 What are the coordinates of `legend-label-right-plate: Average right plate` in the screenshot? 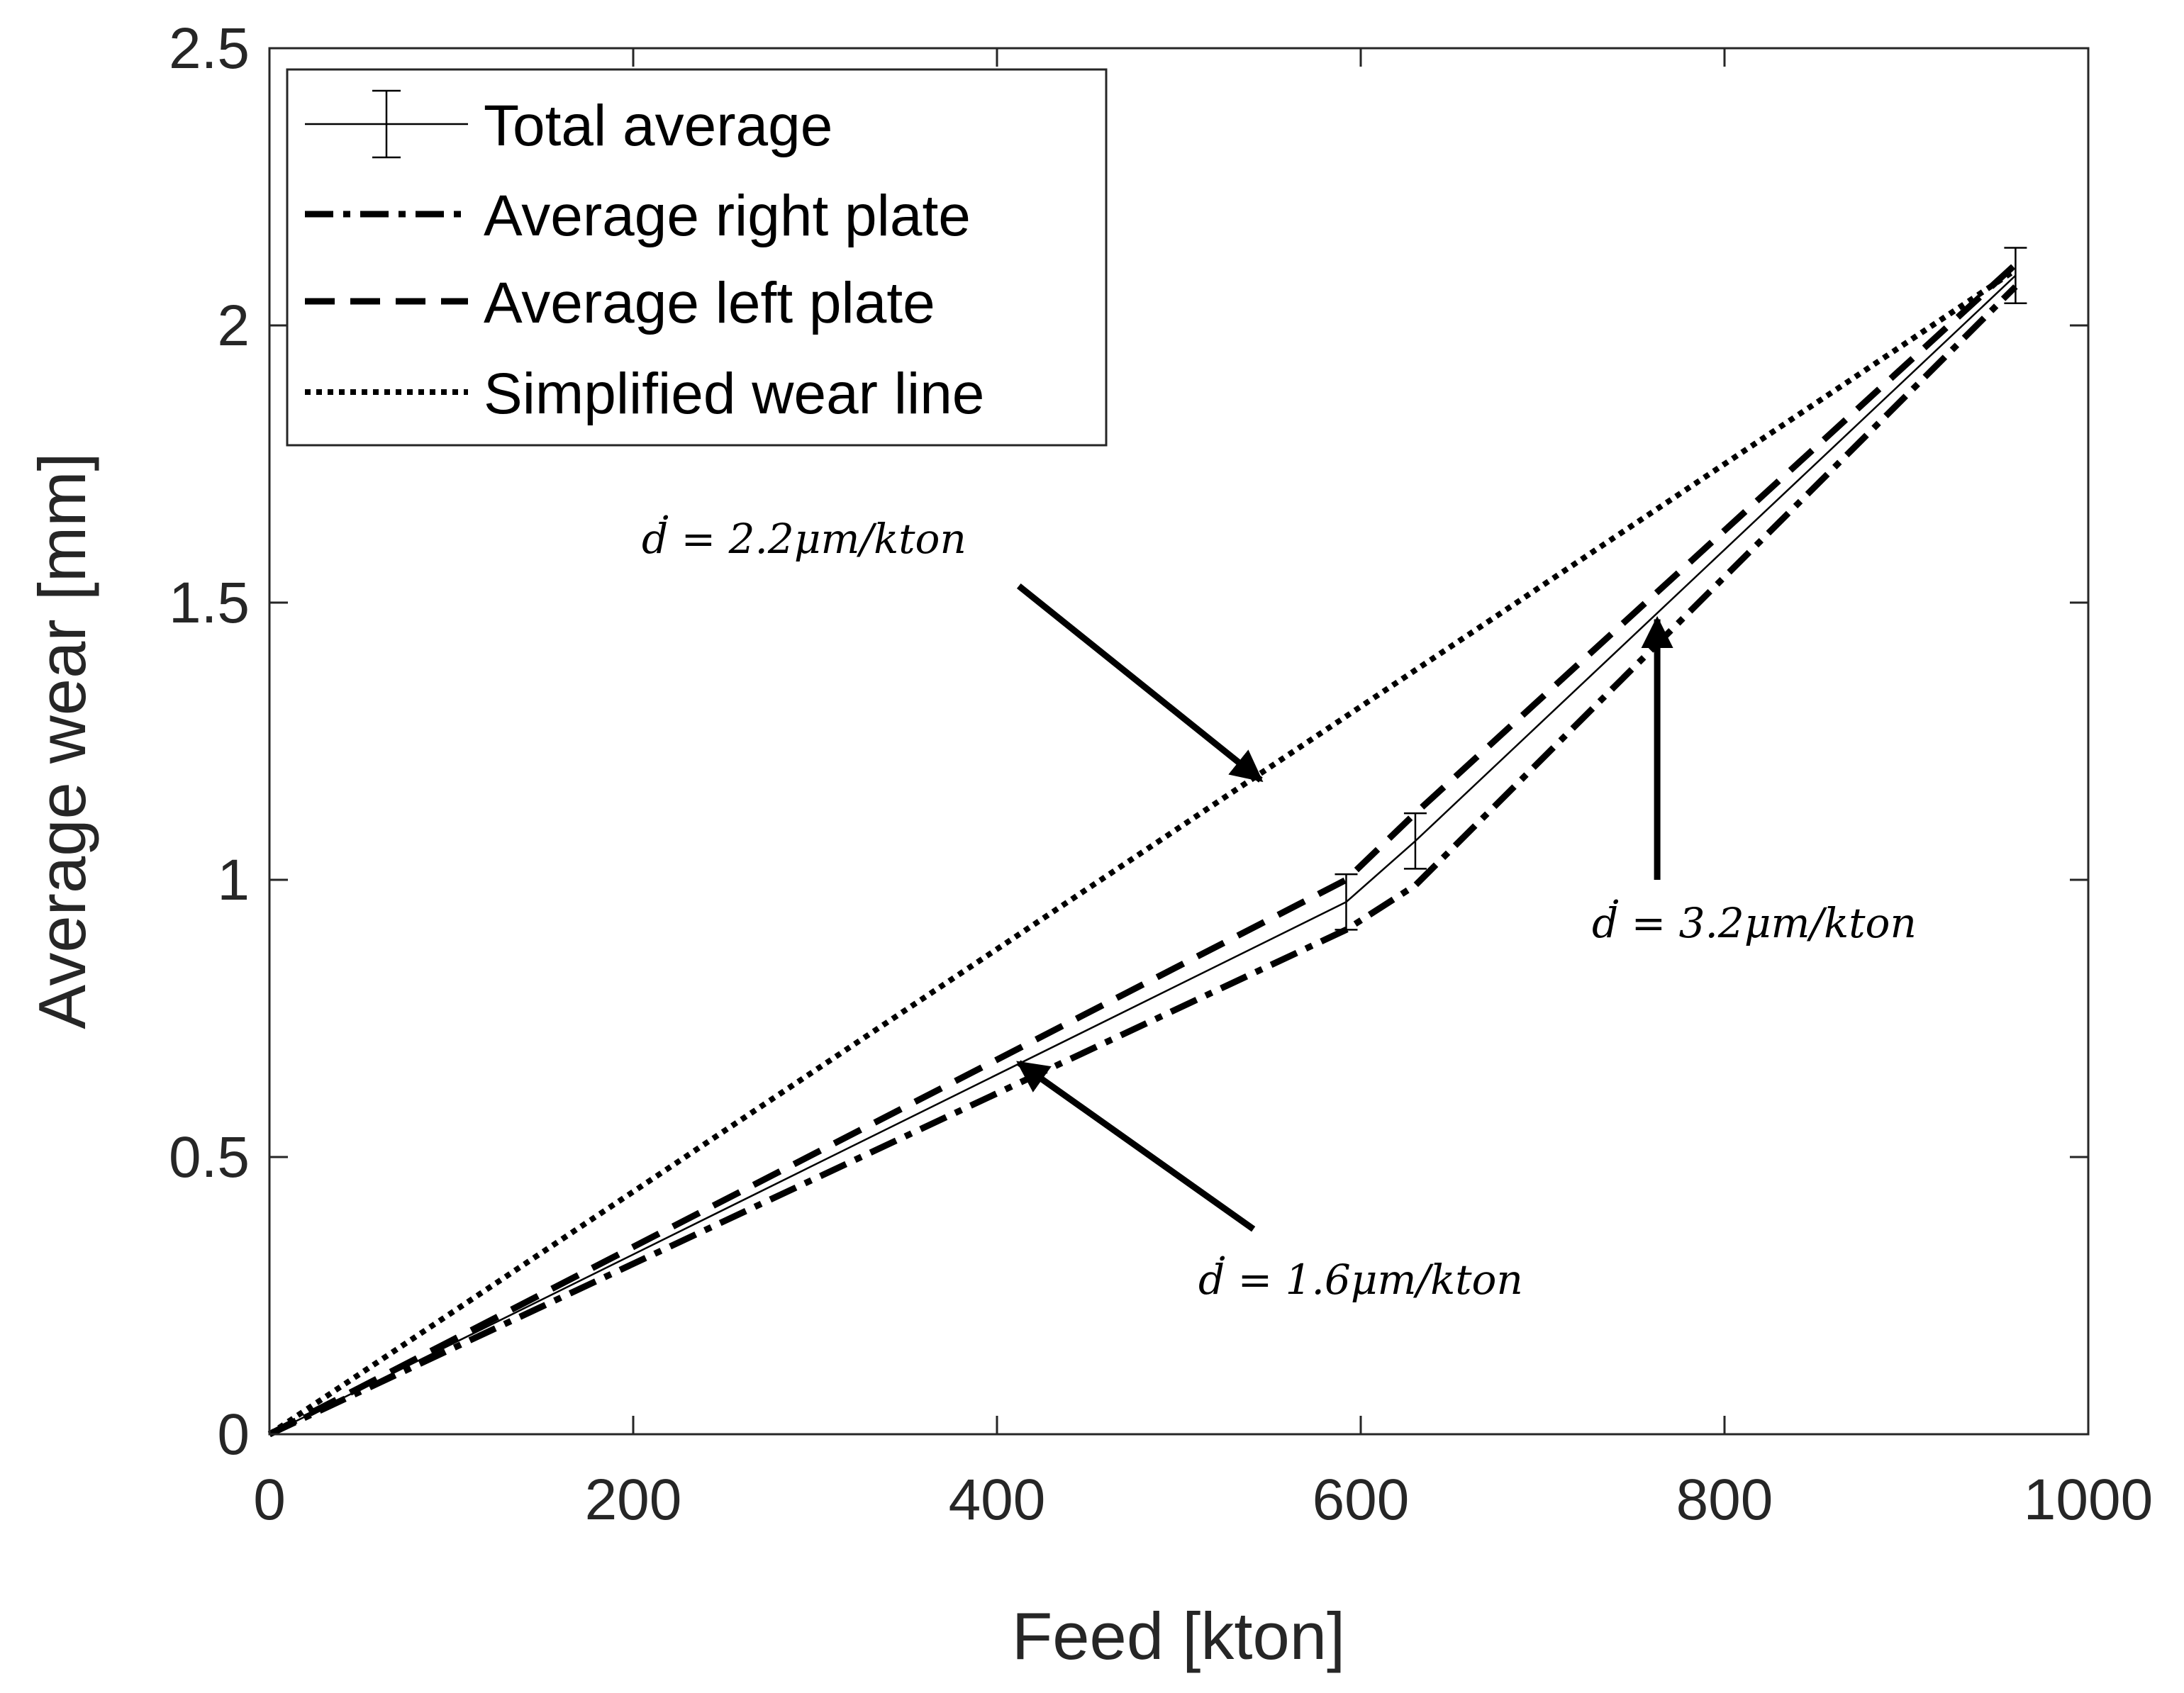 It's located at (728, 216).